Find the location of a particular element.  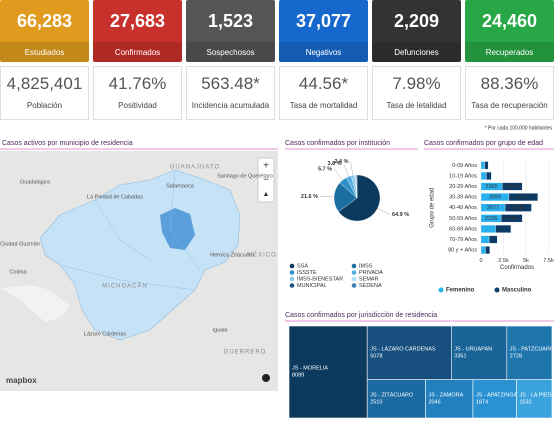

kpi-label: Estudiados is located at coordinates (44, 52).